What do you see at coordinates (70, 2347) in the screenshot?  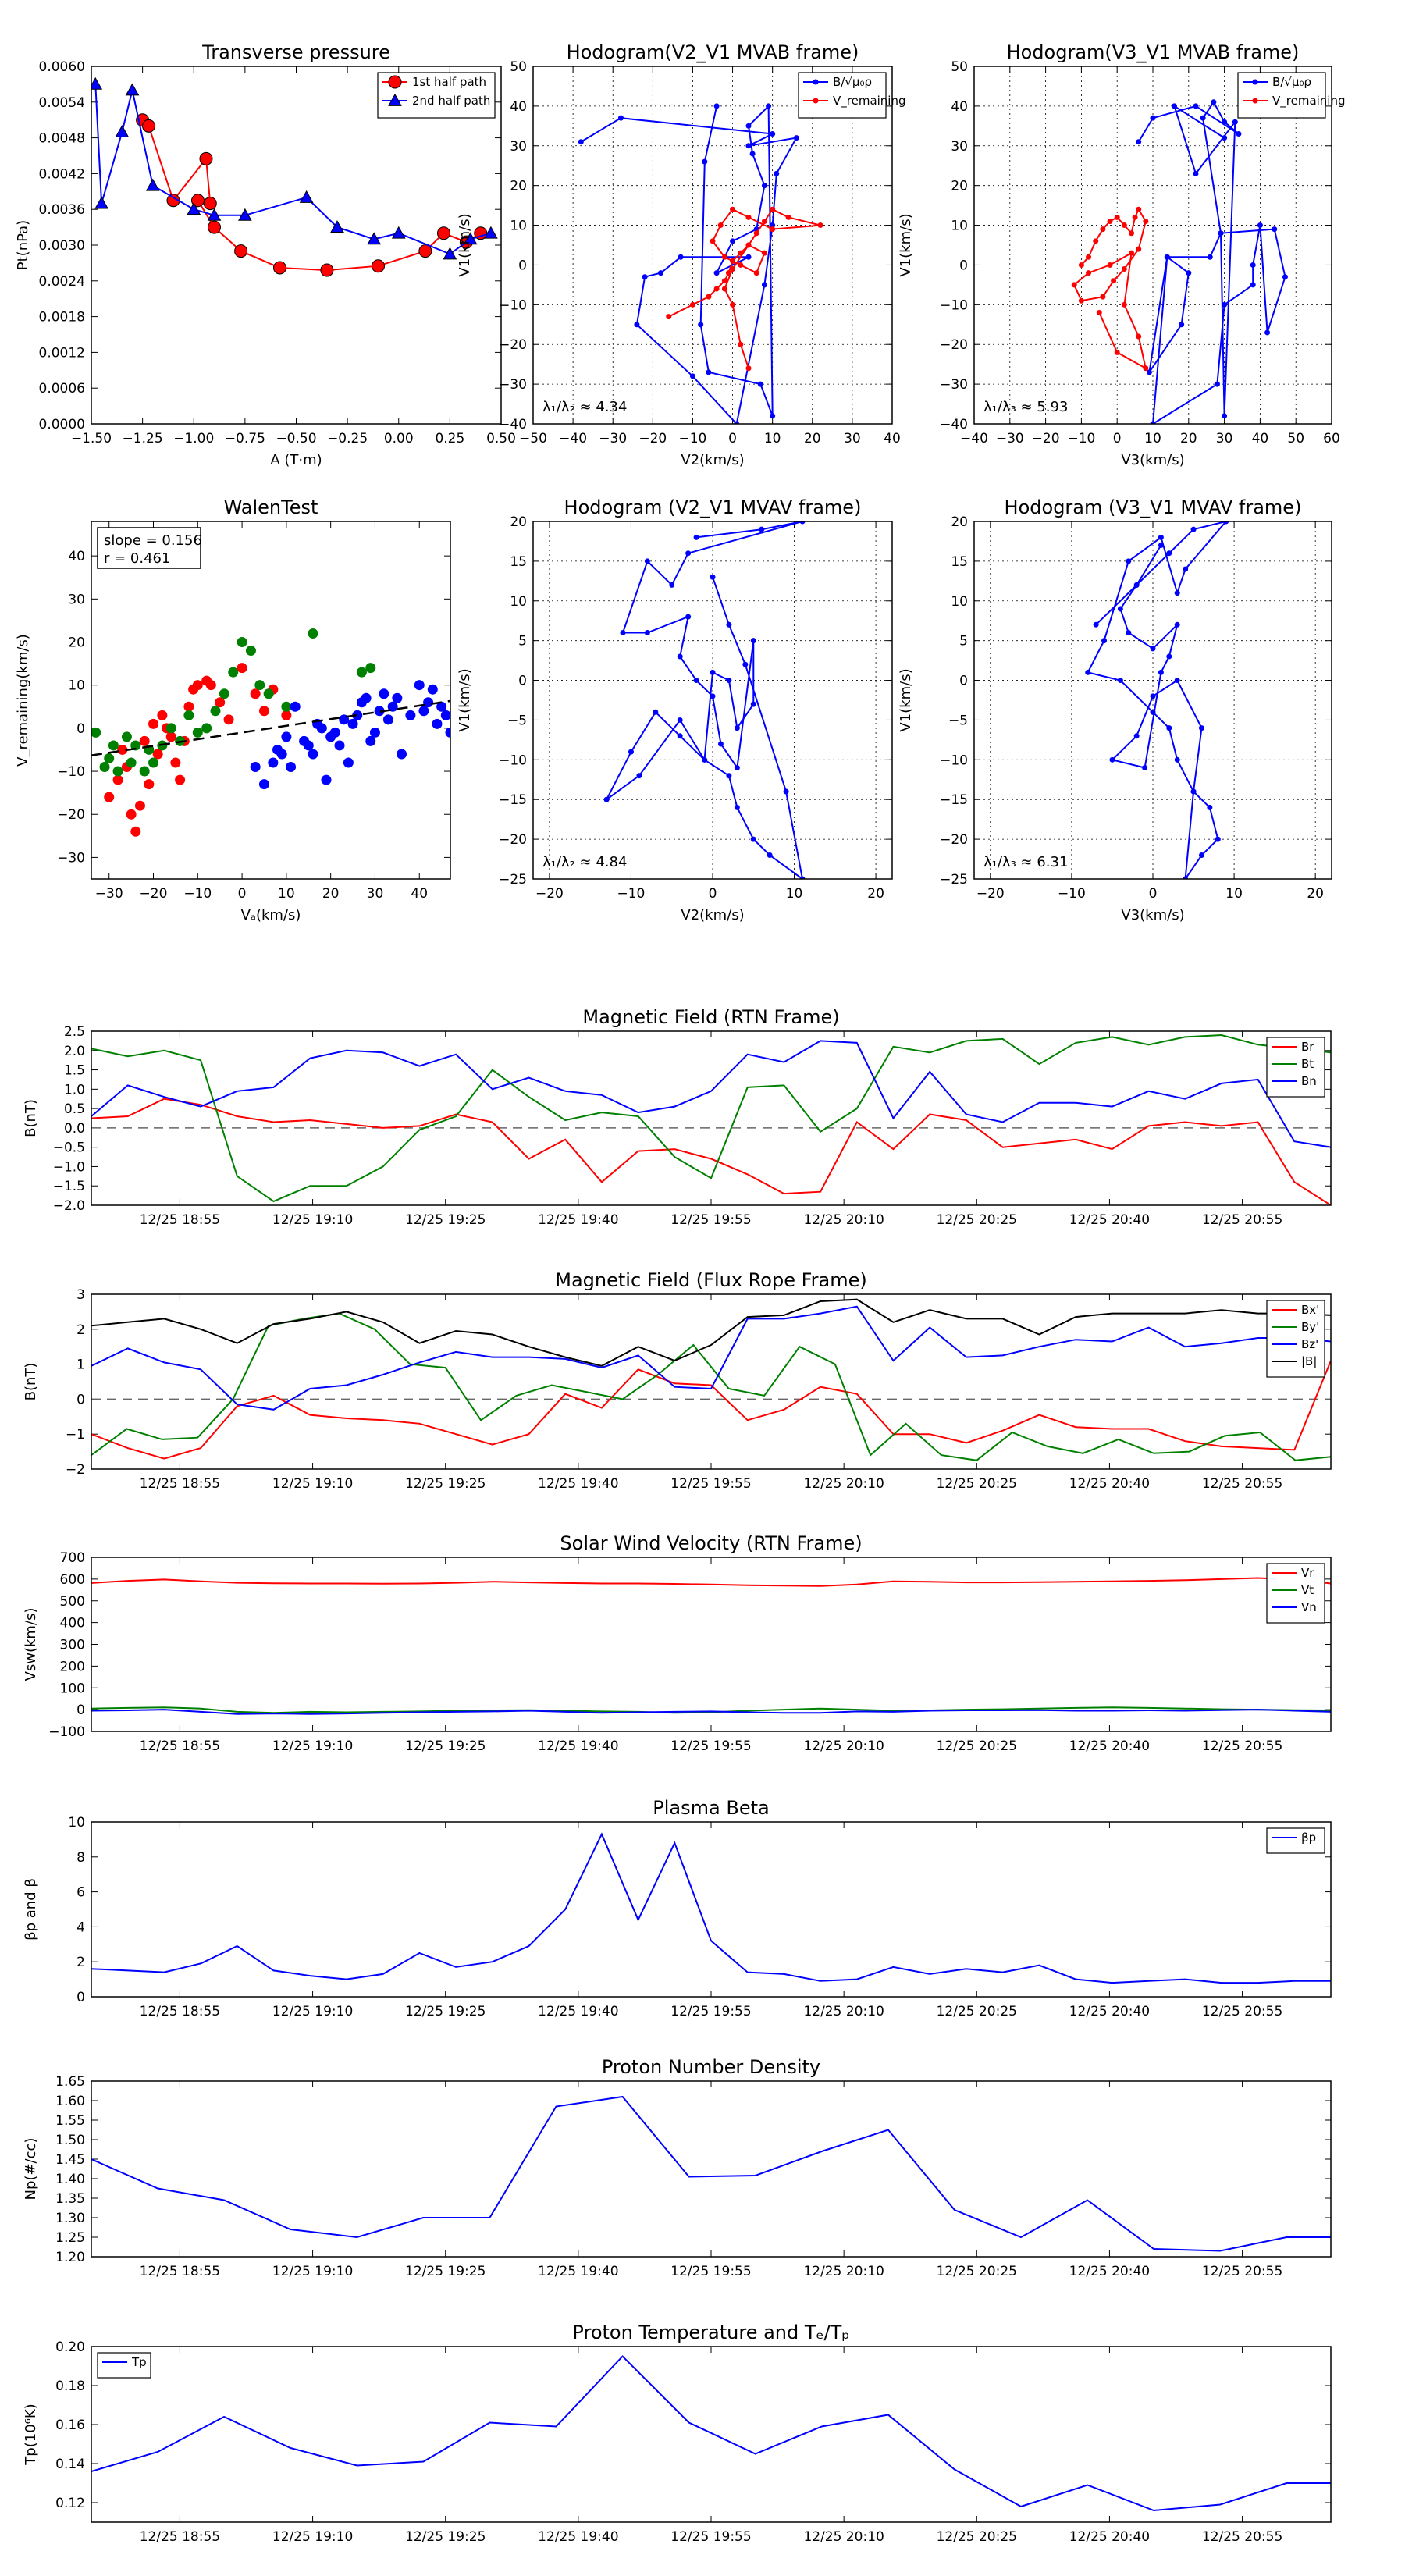 I see `y-tick-label: 0.20` at bounding box center [70, 2347].